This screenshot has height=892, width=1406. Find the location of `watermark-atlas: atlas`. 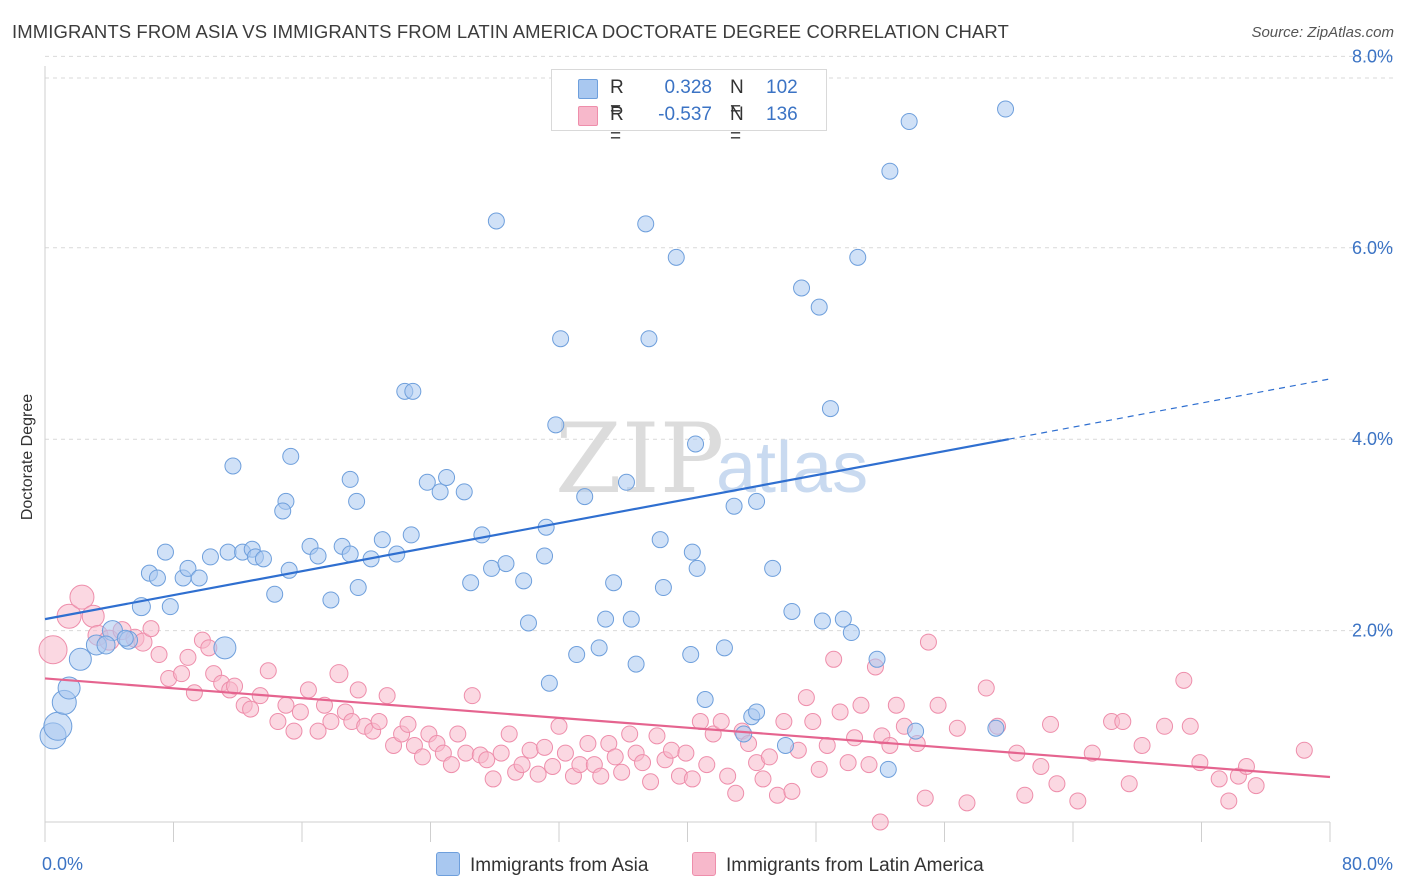

watermark-atlas: atlas is located at coordinates (792, 468).